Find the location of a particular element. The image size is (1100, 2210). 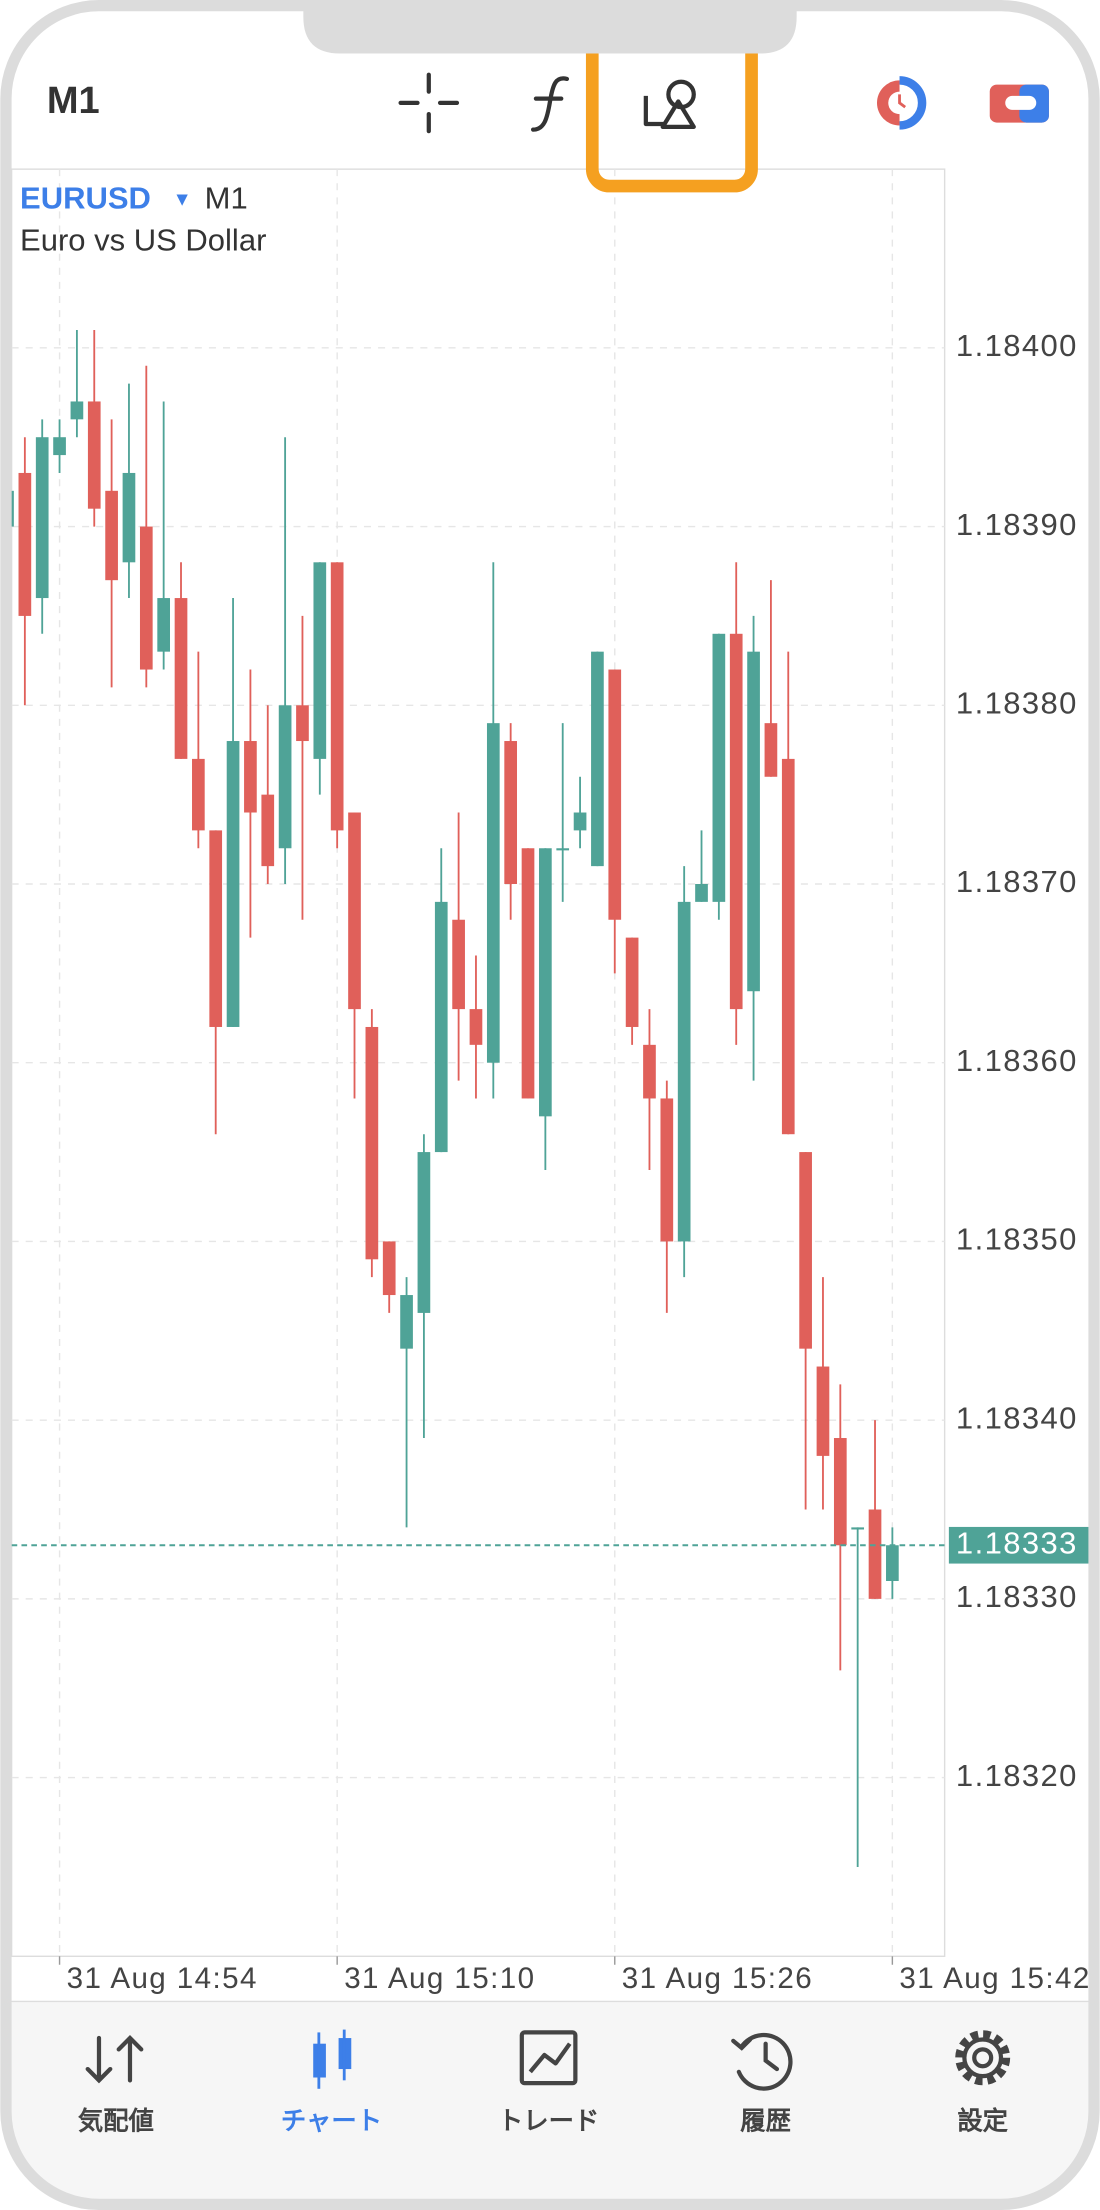

y-tick-label: 1.18350 is located at coordinates (1017, 1239).